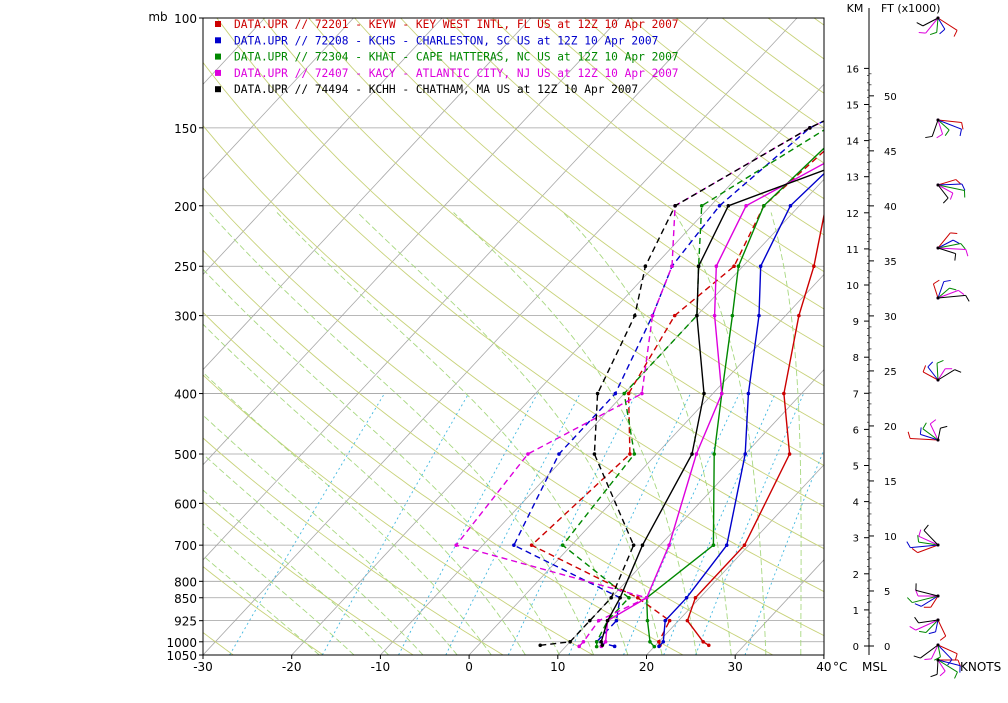 This screenshot has width=1008, height=703. Describe the element at coordinates (557, 667) in the screenshot. I see `temperature-tick-label: 10` at that location.